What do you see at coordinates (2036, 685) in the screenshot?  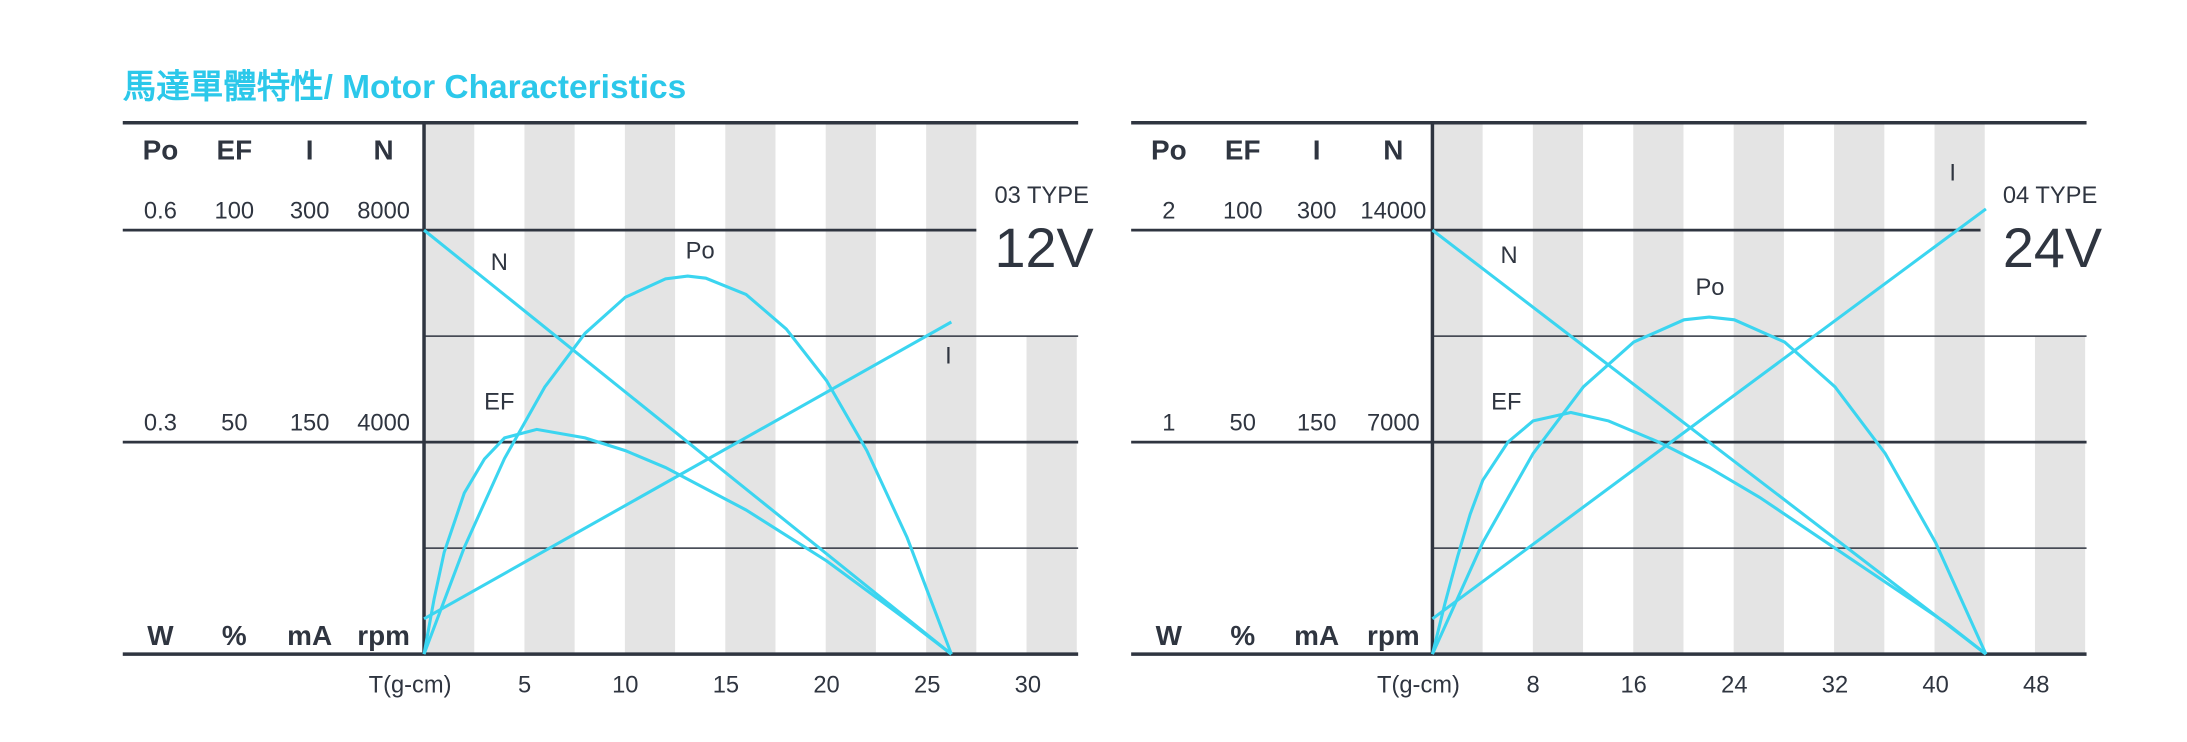 I see `x-tick-label: 48` at bounding box center [2036, 685].